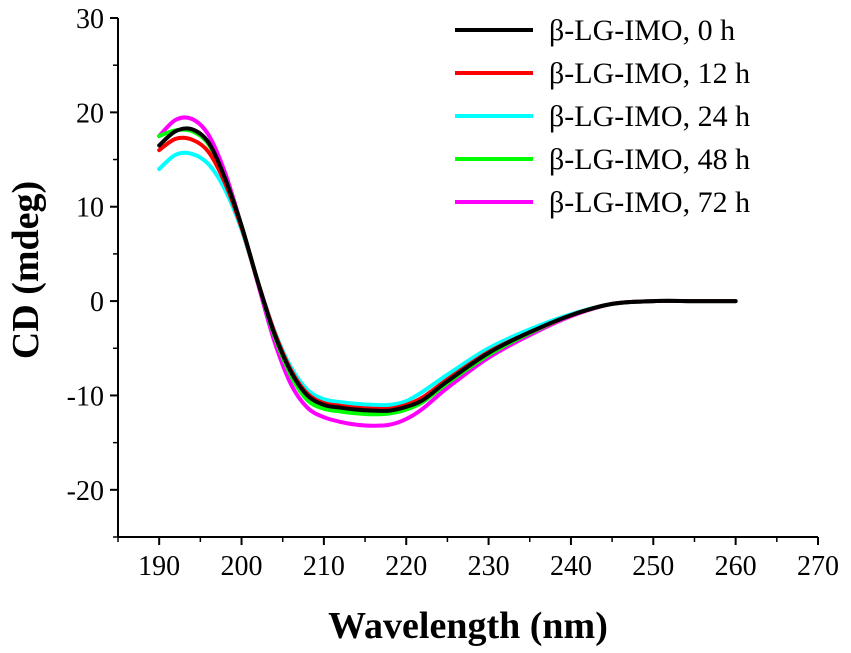  Describe the element at coordinates (324, 566) in the screenshot. I see `x-tick-label: 210` at that location.